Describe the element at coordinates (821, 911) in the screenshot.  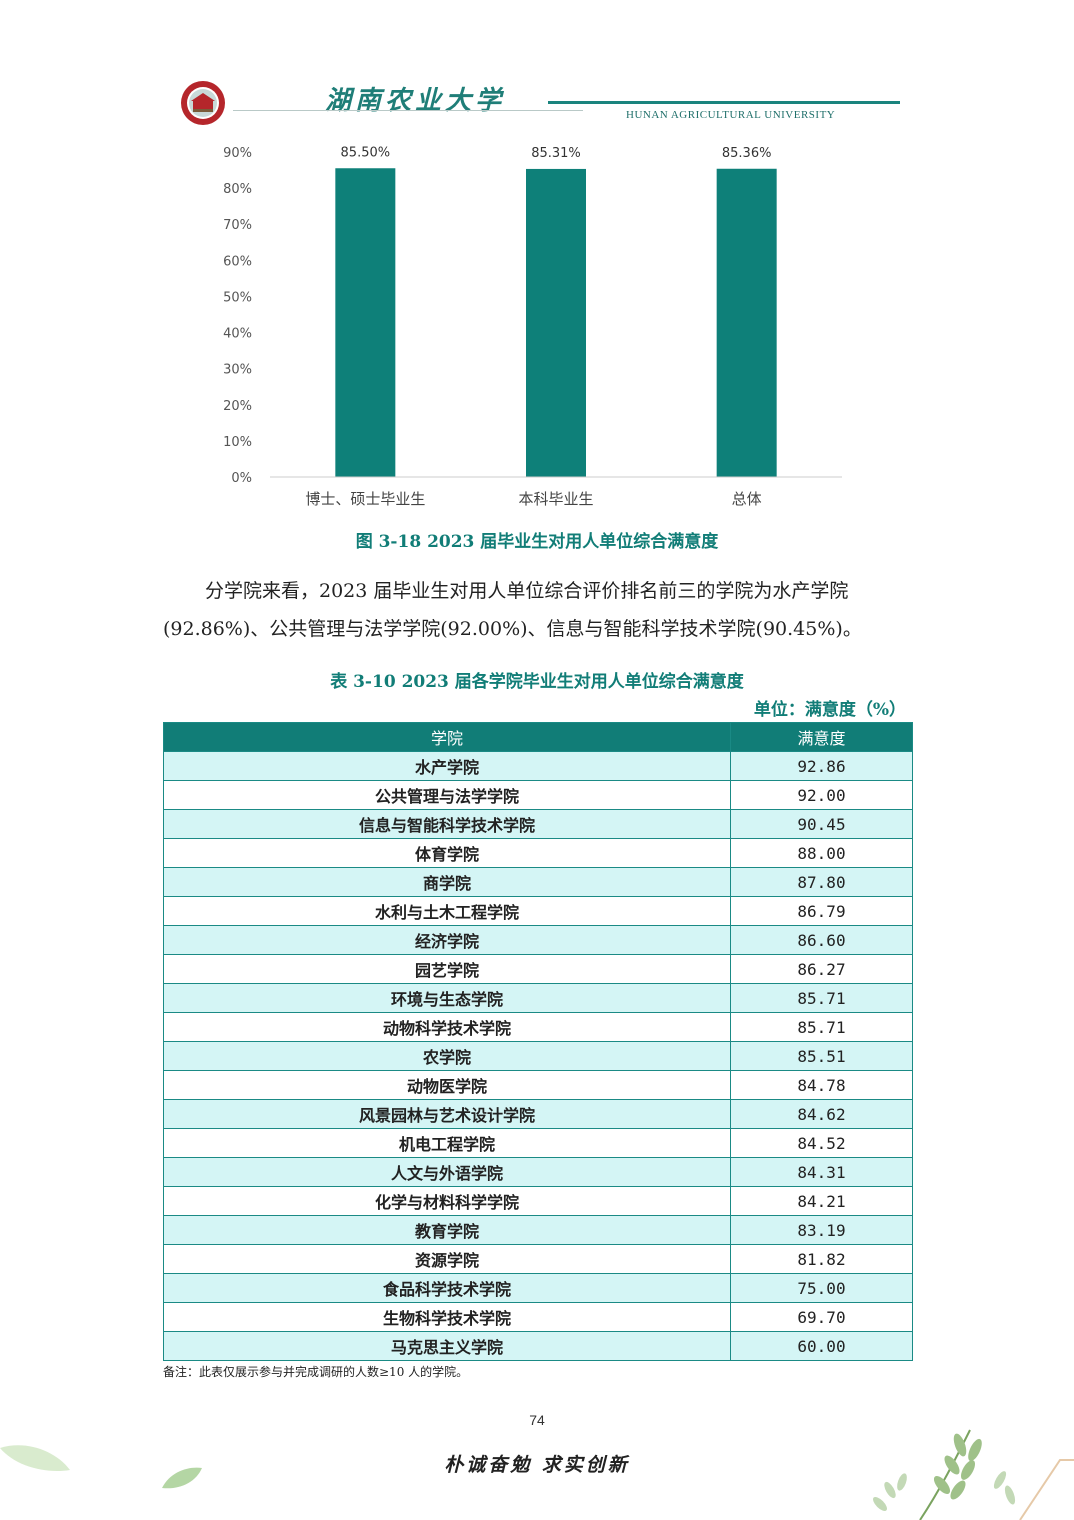
I see `satisfaction-value-cell: 86.79` at that location.